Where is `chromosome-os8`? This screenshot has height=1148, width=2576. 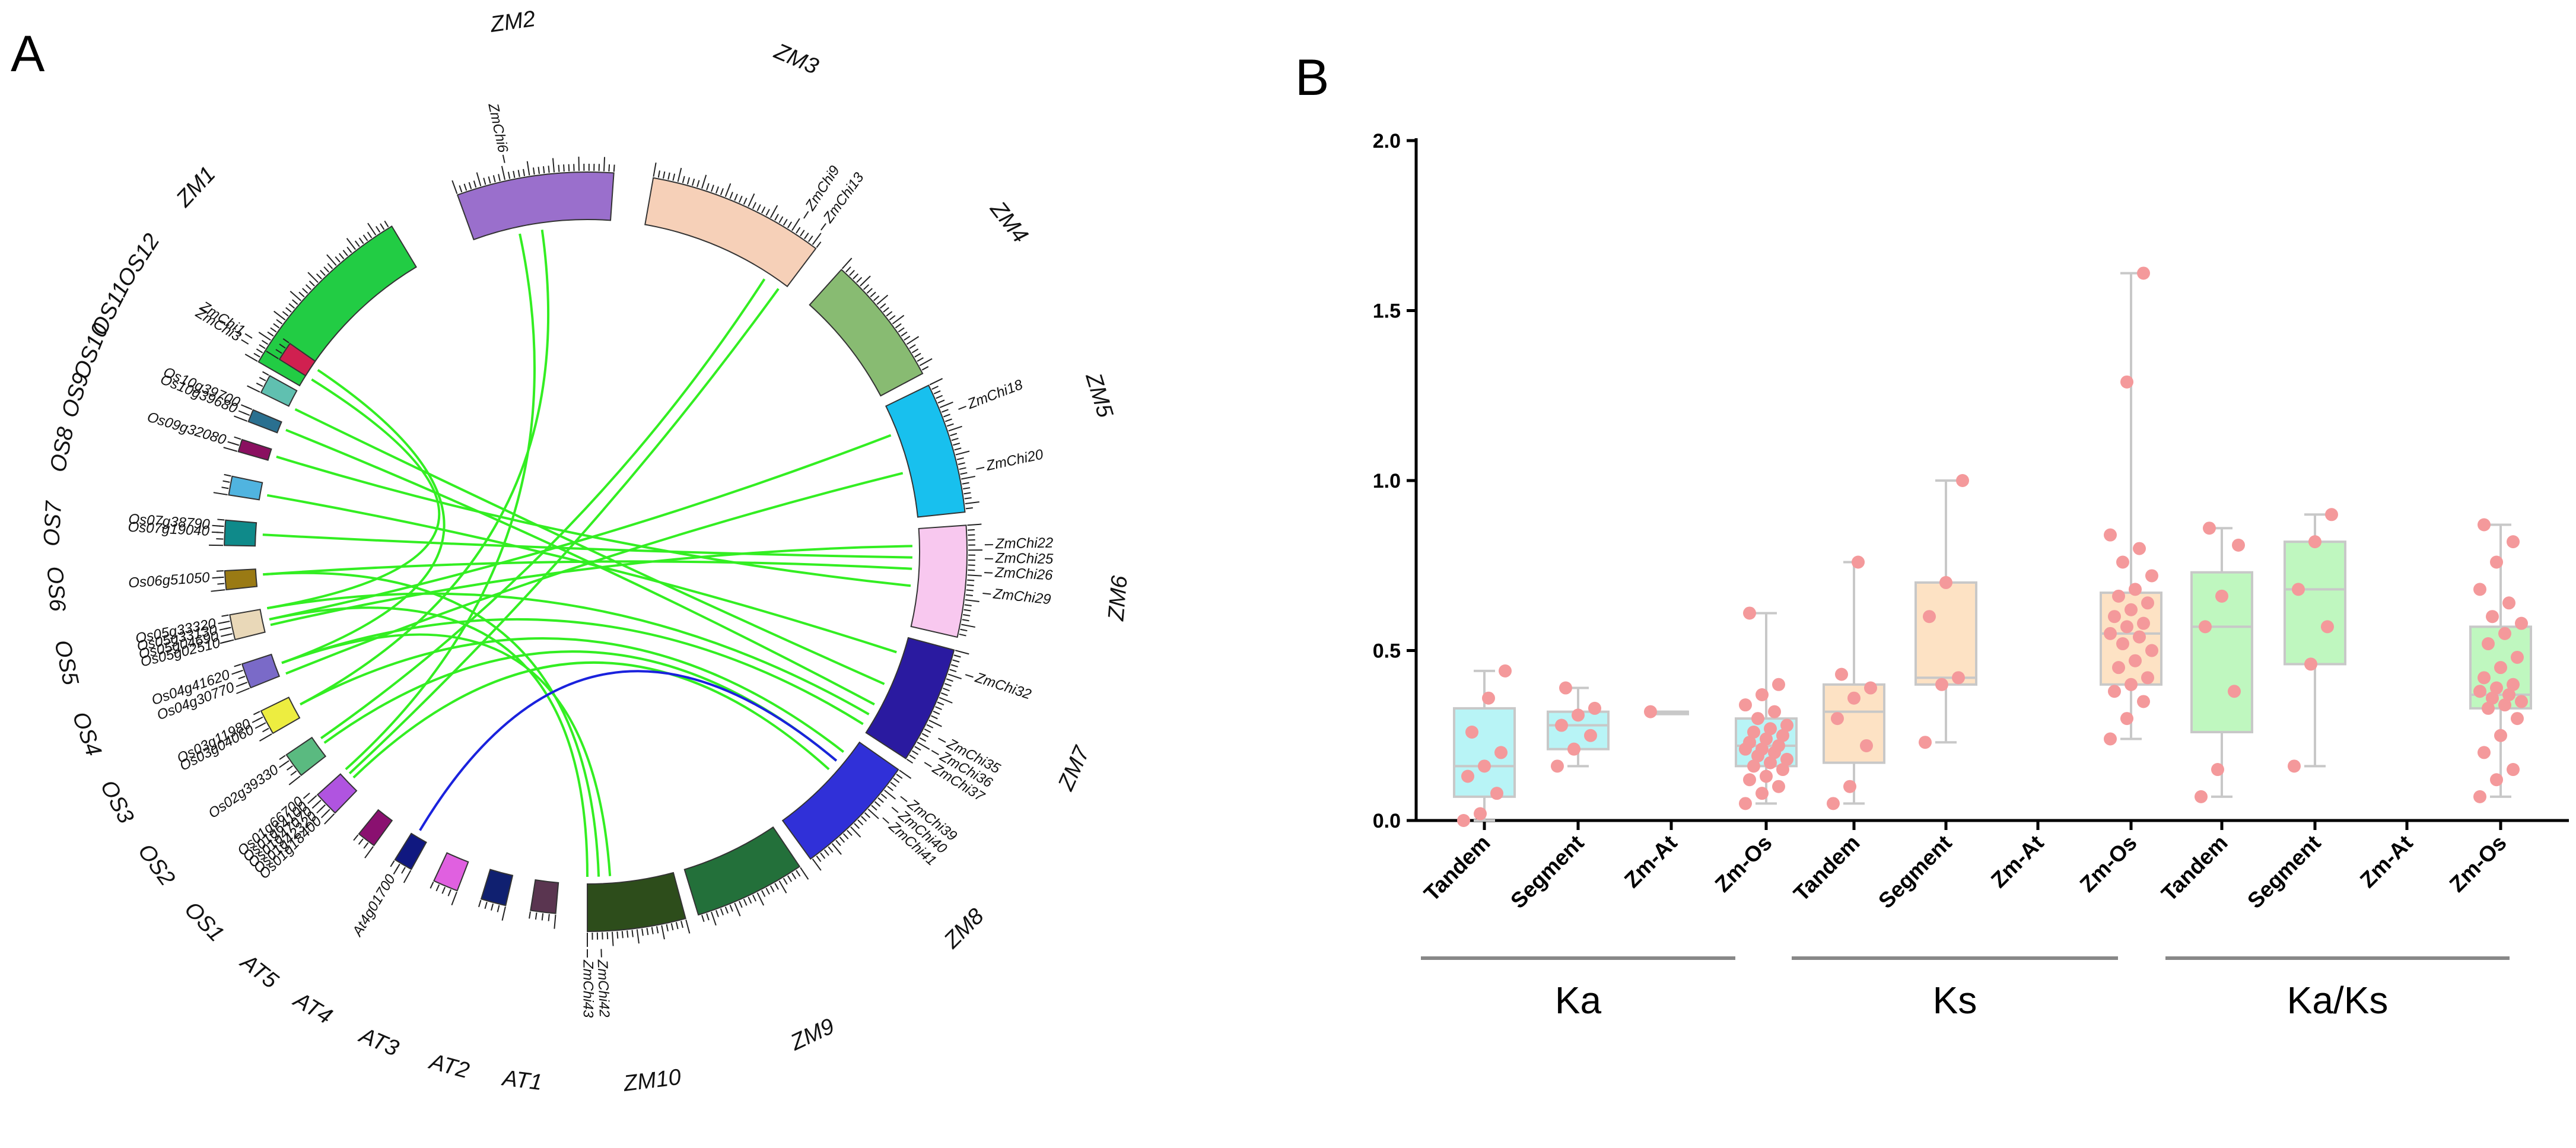 chromosome-os8 is located at coordinates (245, 488).